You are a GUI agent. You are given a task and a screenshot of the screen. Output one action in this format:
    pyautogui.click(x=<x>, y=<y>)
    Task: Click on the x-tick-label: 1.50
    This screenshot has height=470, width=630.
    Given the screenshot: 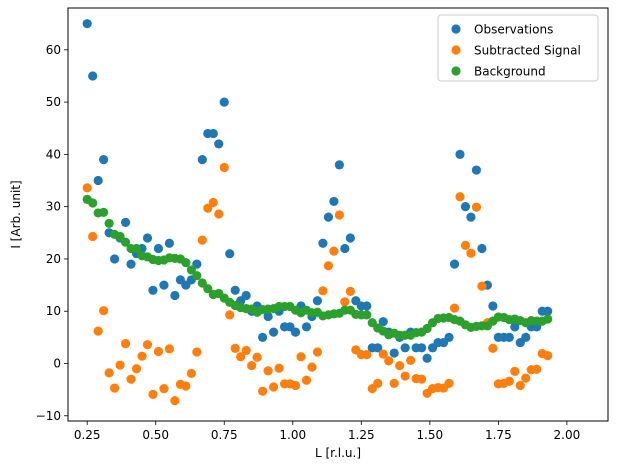 What is the action you would take?
    pyautogui.click(x=429, y=435)
    